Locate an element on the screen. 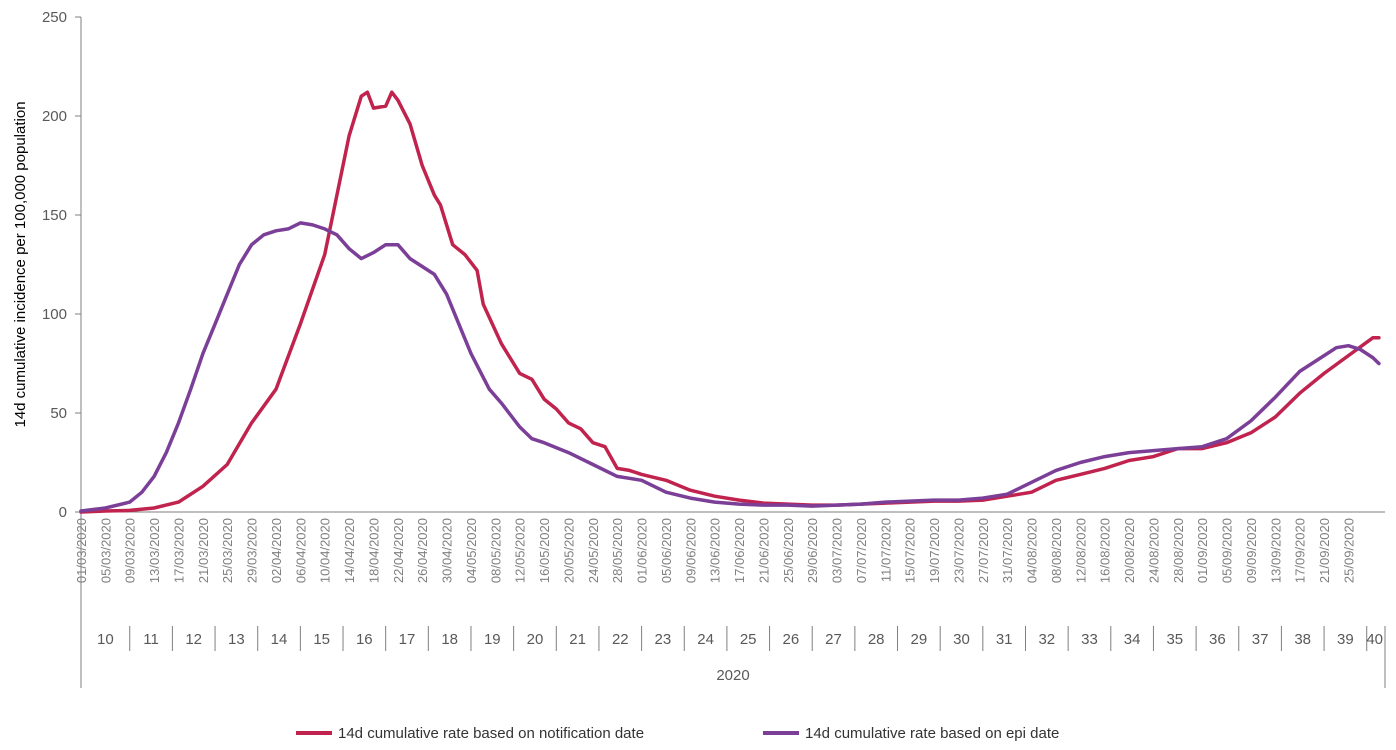  x-tick-label: 18/04/2020 is located at coordinates (374, 550).